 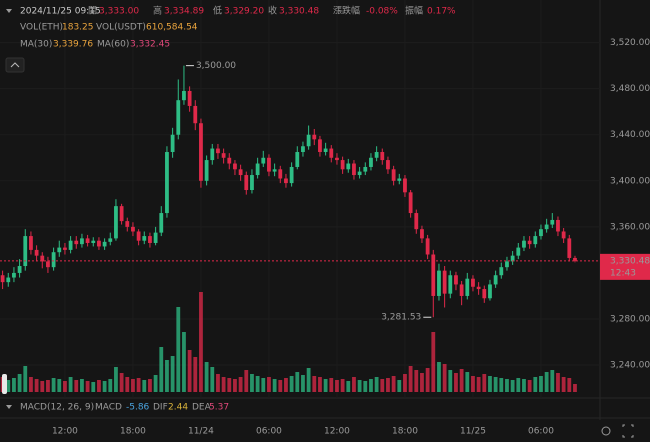 What do you see at coordinates (172, 28) in the screenshot?
I see `value: 610,584.54` at bounding box center [172, 28].